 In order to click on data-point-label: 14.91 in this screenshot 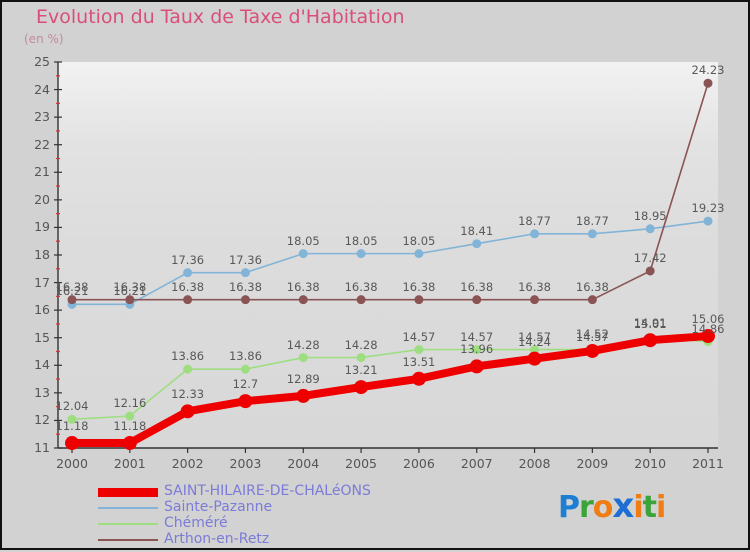, I will do `click(650, 323)`.